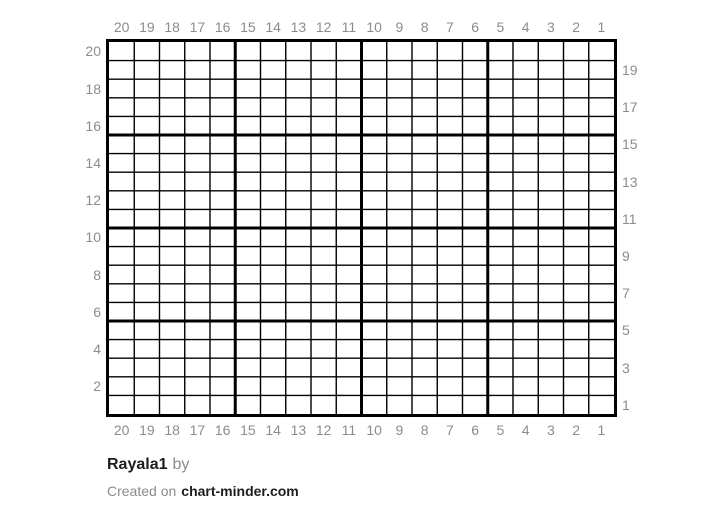  I want to click on col-label-bottom: 14, so click(273, 430).